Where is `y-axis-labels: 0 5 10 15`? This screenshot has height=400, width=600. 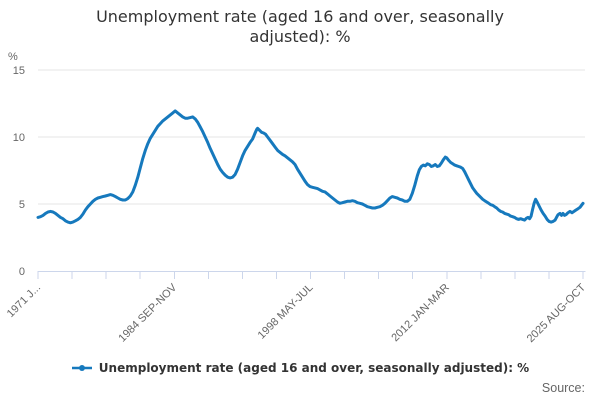 y-axis-labels: 0 5 10 15 is located at coordinates (19, 171).